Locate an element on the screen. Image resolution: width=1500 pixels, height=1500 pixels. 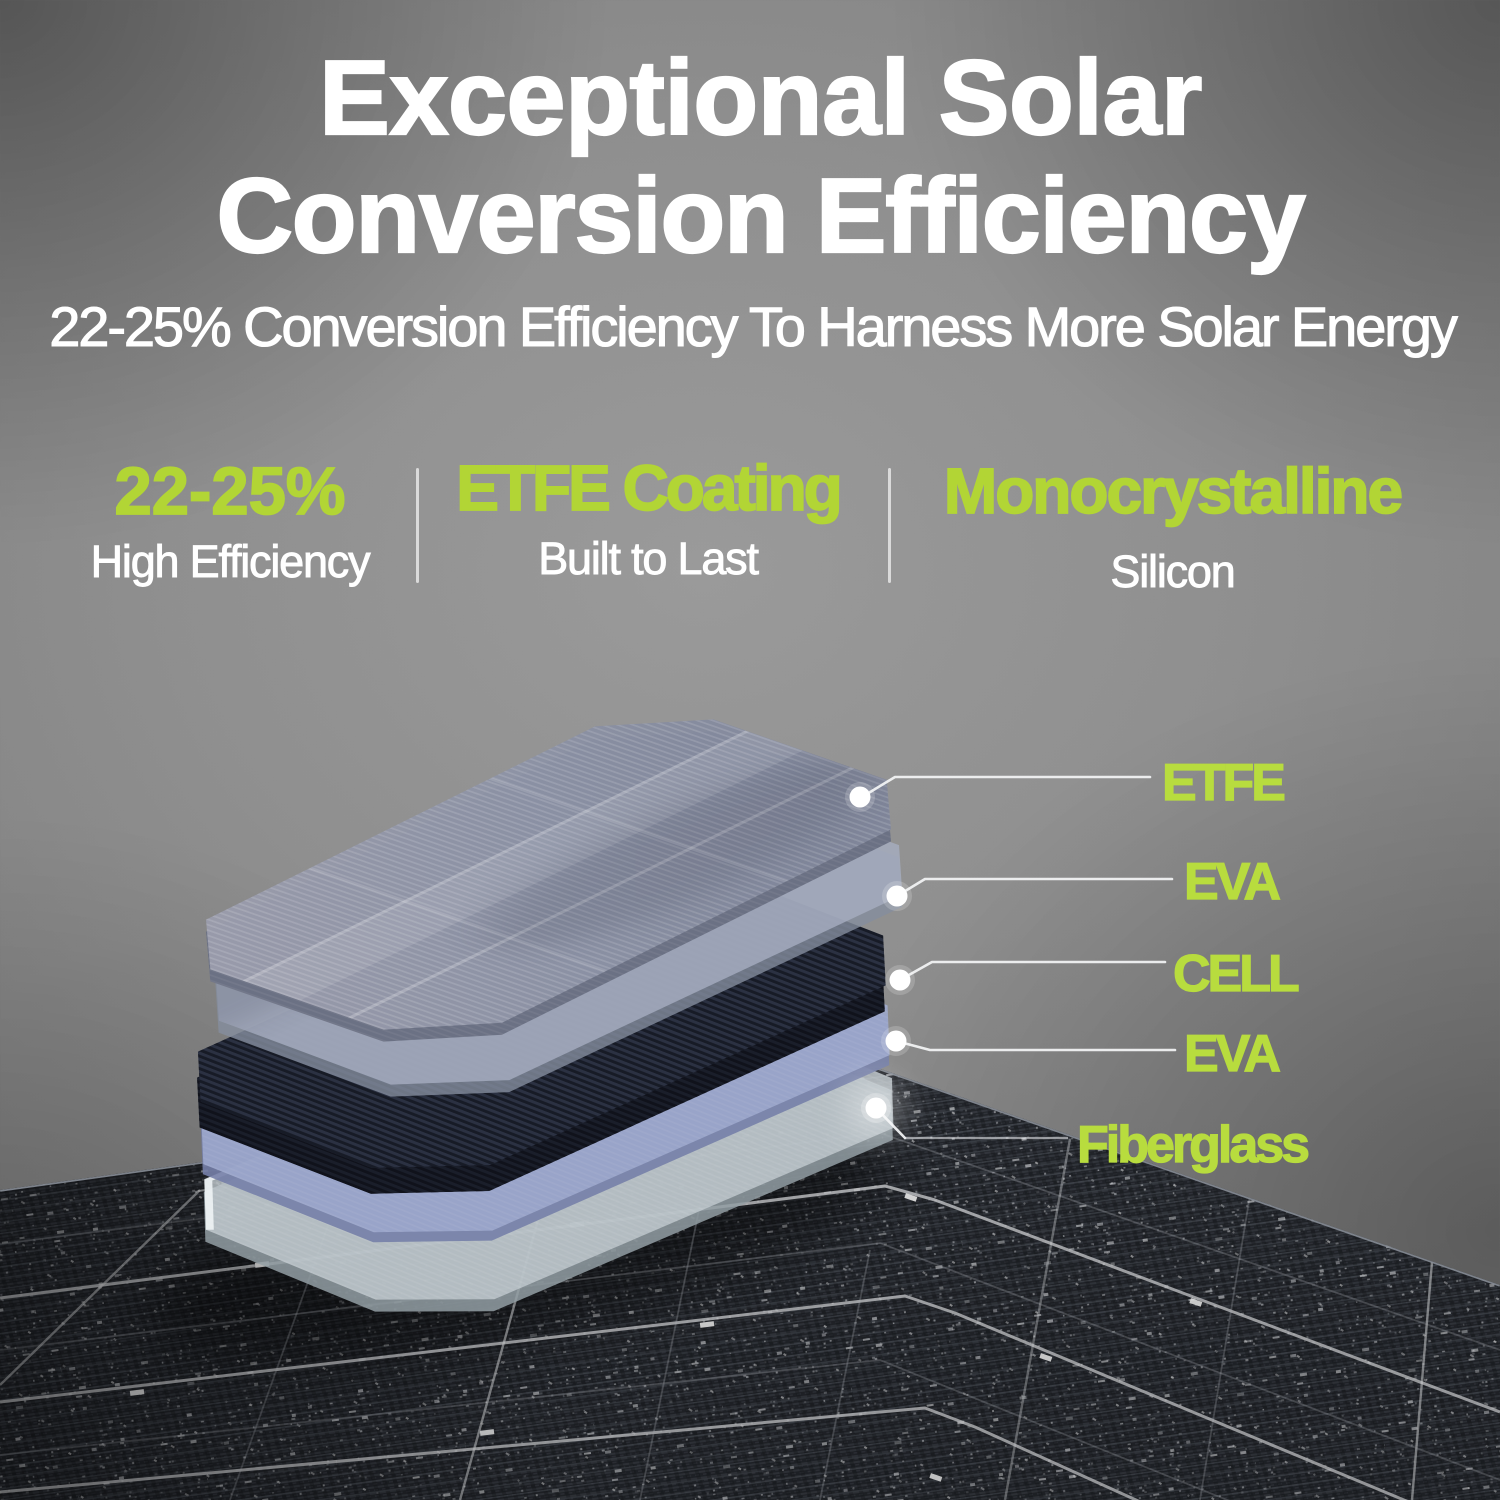
svg-text: Fiberglass is located at coordinates (1192, 1145).